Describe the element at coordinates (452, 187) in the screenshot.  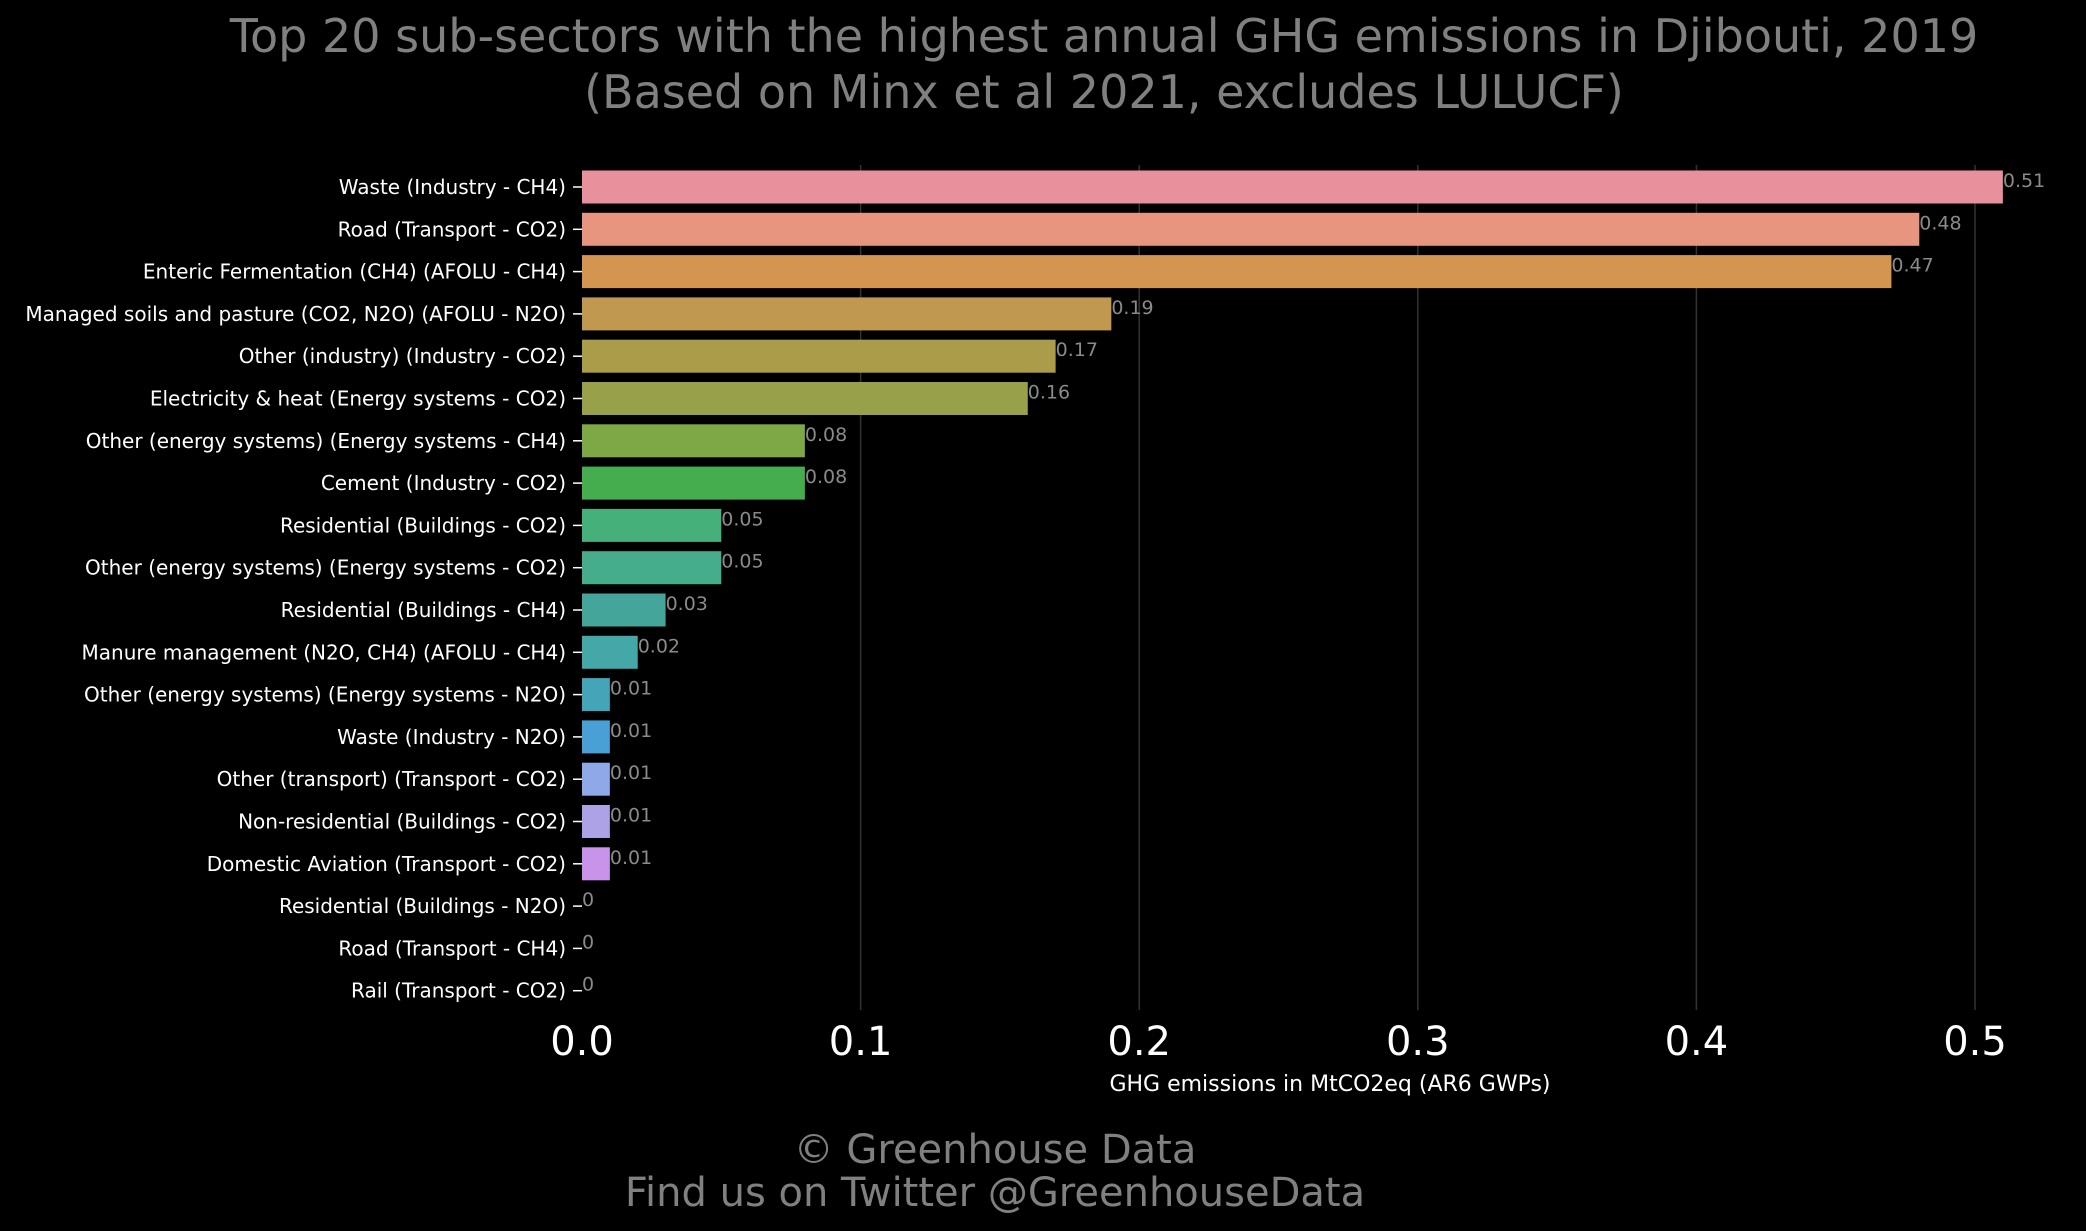
I see `category-label: Waste (Industry - CH4)` at that location.